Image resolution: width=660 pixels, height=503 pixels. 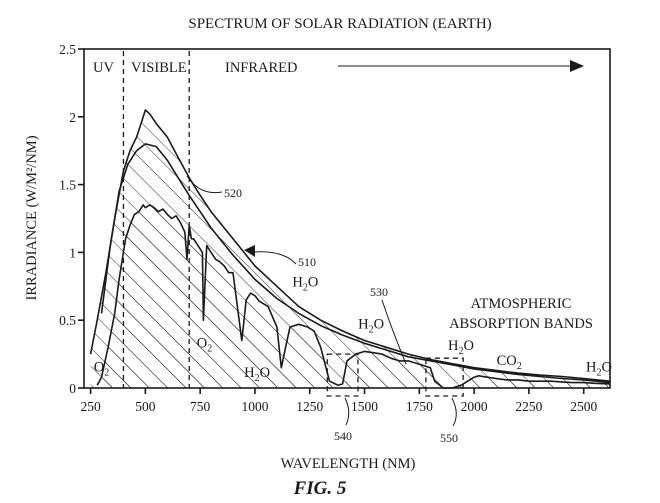 I want to click on infrared-arrow-head, so click(x=577, y=66).